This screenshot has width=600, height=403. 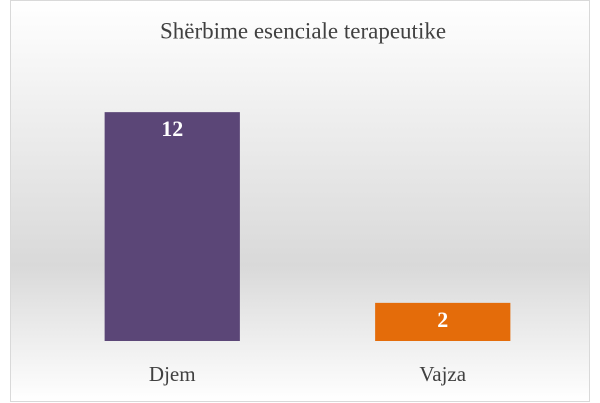 I want to click on data-label: 12, so click(x=172, y=128).